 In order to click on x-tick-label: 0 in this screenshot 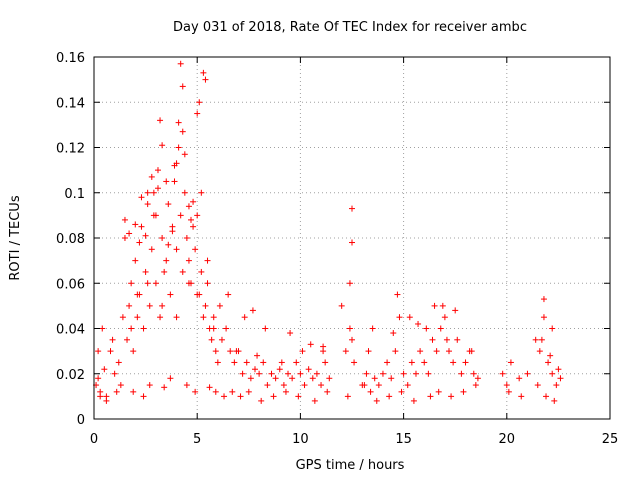, I will do `click(94, 439)`.